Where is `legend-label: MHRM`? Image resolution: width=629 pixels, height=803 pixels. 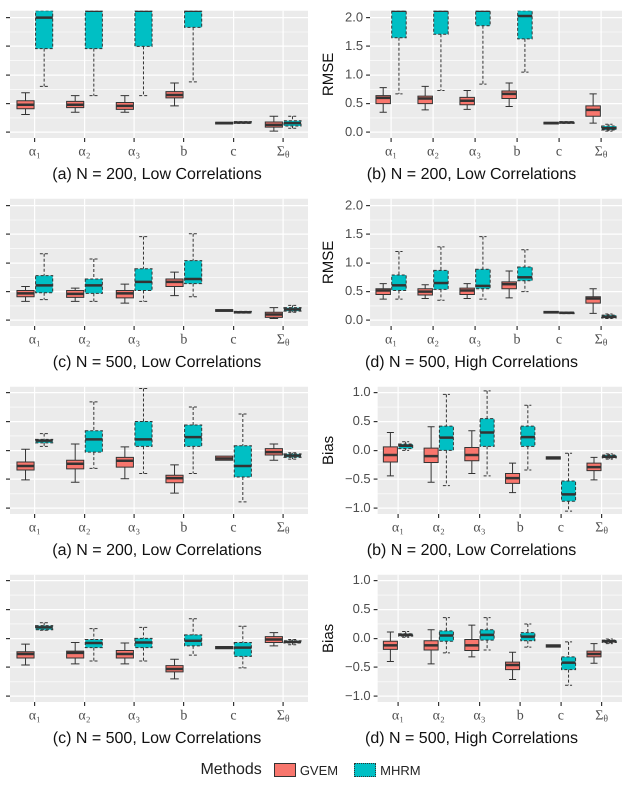
legend-label: MHRM is located at coordinates (400, 770).